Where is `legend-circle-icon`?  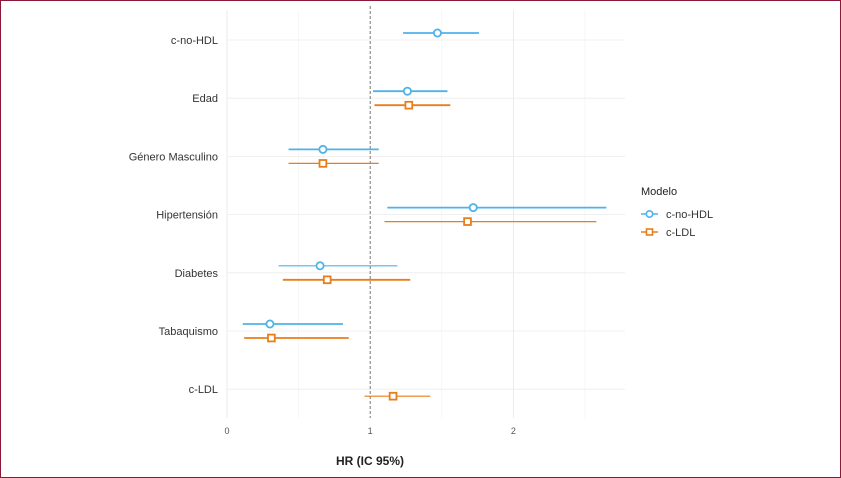
legend-circle-icon is located at coordinates (649, 214).